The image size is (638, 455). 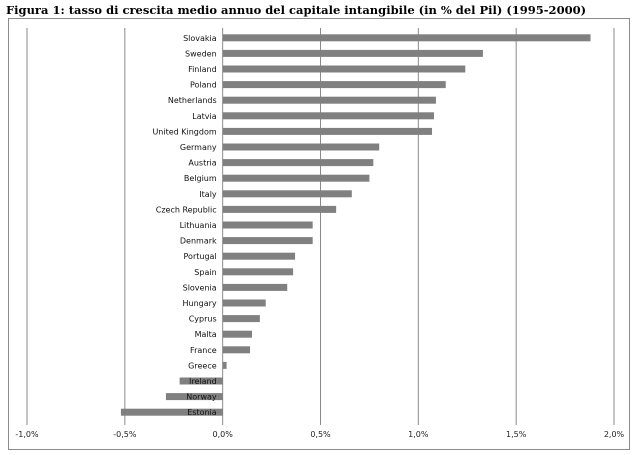 I want to click on bar-sweden, so click(x=352, y=53).